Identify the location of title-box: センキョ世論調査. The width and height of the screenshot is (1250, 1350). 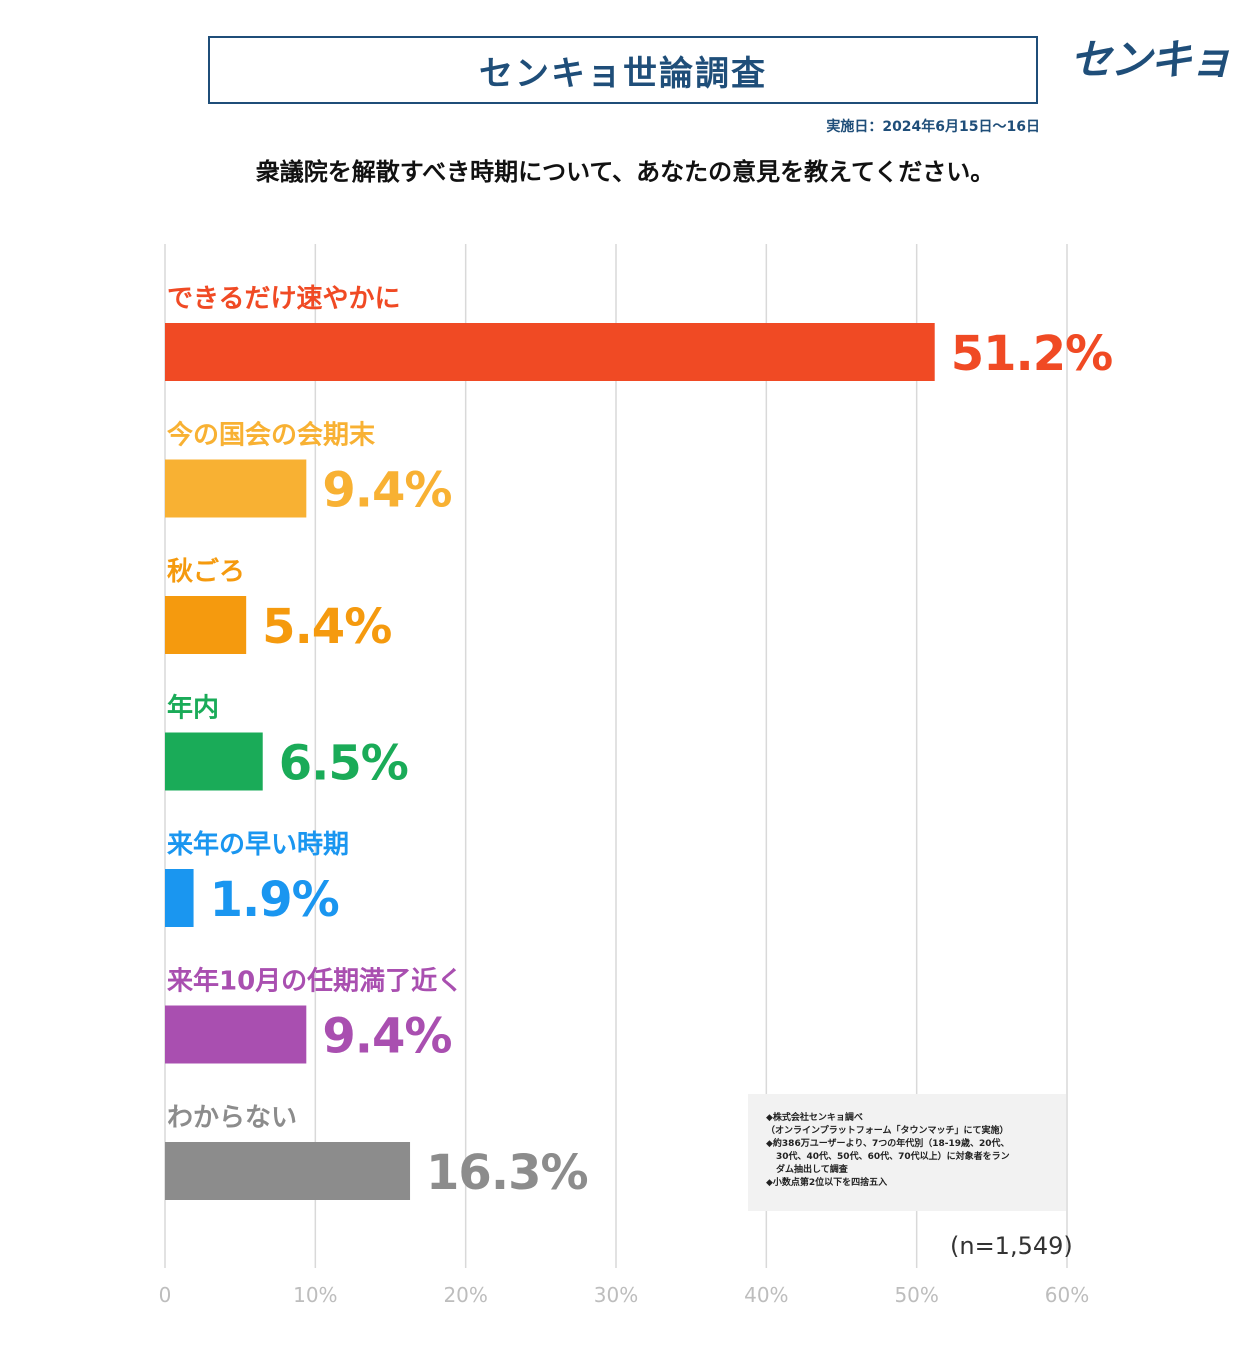
(623, 70).